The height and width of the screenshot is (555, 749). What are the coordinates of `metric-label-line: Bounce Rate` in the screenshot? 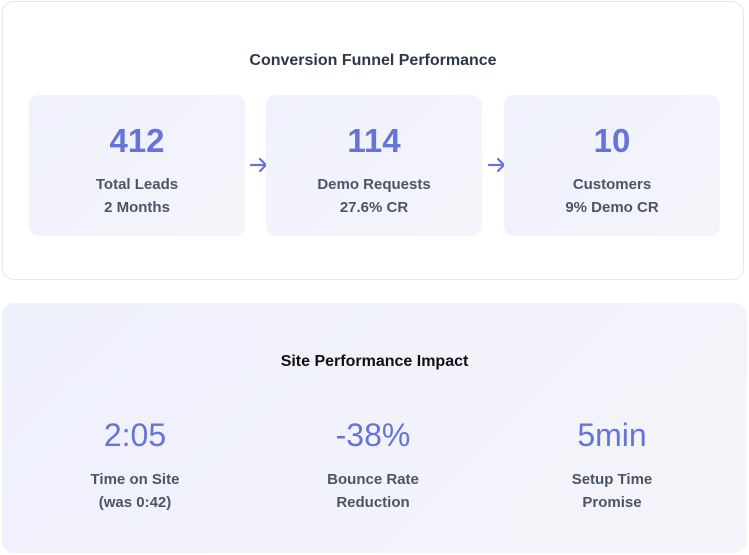 It's located at (373, 479).